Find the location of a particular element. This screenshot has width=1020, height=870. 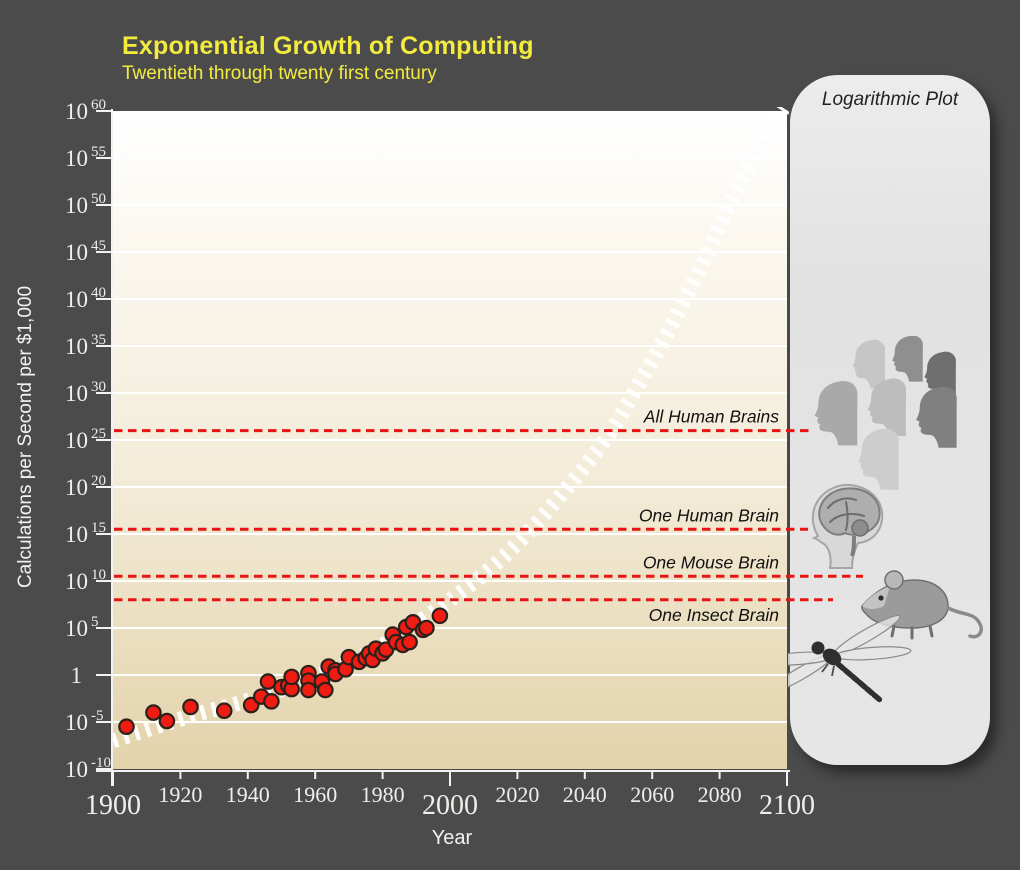

x-tick-label: 2000 is located at coordinates (450, 805).